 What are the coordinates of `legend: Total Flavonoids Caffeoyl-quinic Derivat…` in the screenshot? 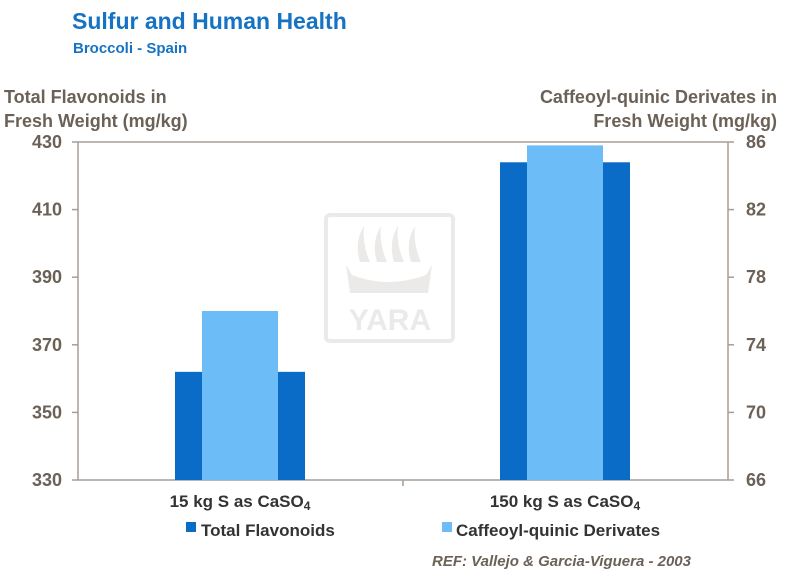 It's located at (423, 530).